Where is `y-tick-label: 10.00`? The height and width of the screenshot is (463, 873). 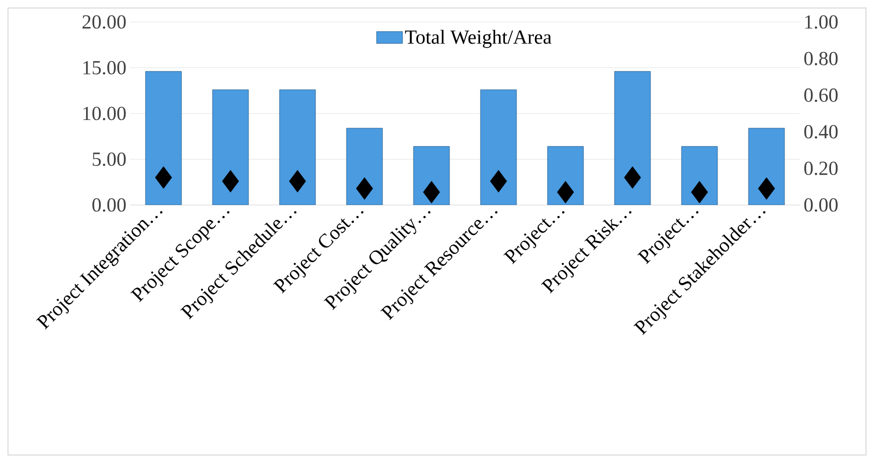
y-tick-label: 10.00 is located at coordinates (104, 113).